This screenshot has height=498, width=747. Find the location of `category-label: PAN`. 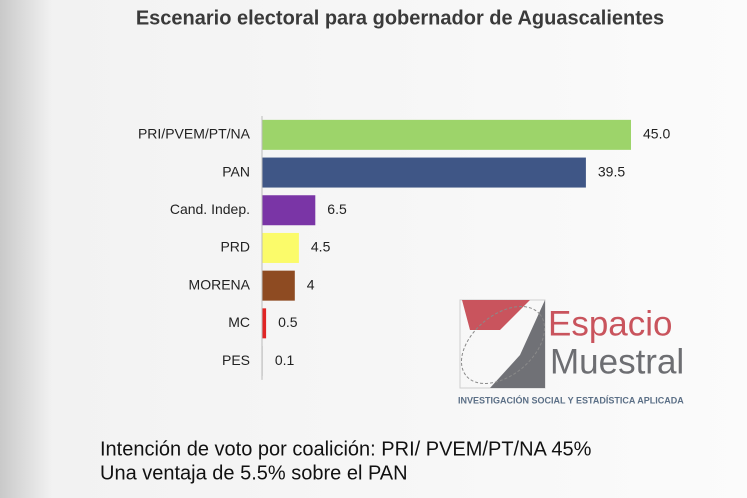

category-label: PAN is located at coordinates (236, 171).